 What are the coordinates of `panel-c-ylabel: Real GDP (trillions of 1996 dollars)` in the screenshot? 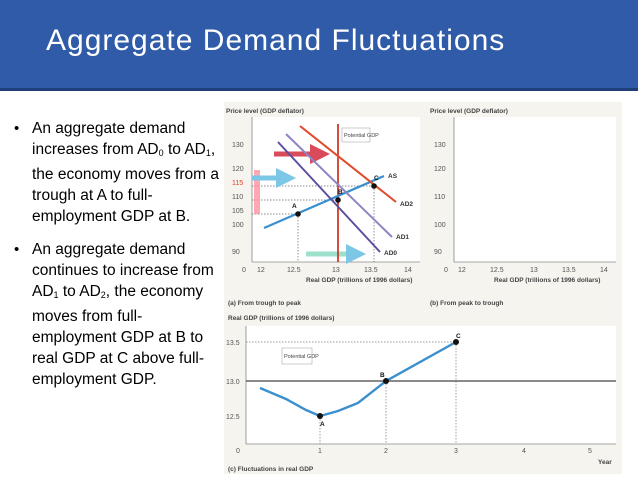 It's located at (281, 318).